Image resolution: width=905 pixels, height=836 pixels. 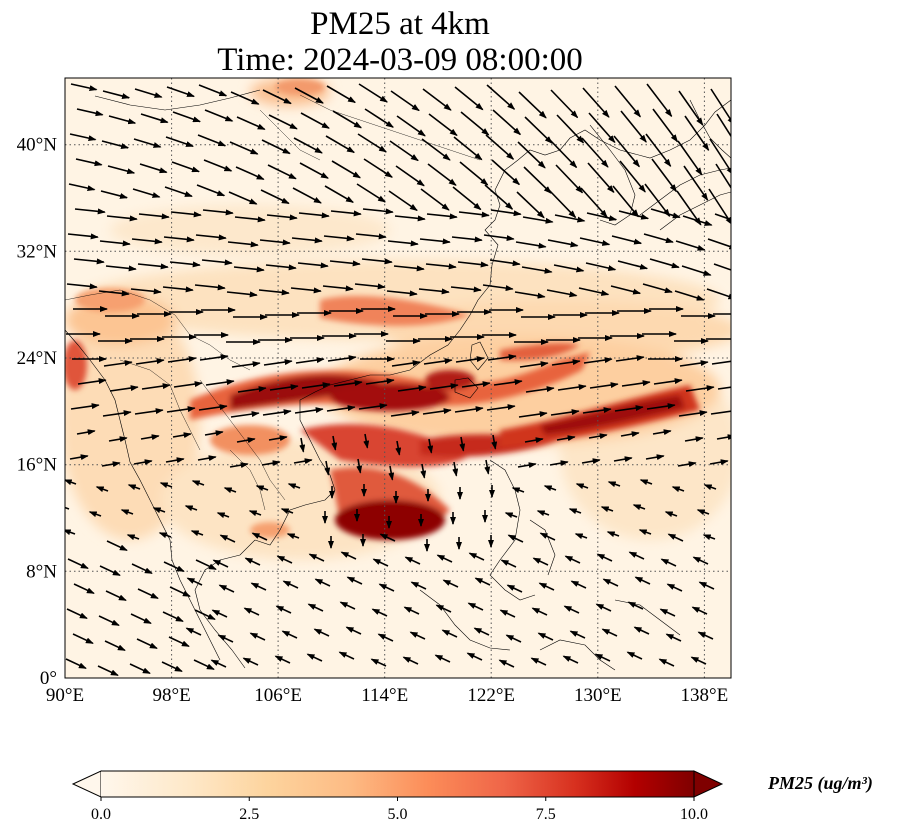 I want to click on lon-tick-label: 98°E, so click(x=171, y=695).